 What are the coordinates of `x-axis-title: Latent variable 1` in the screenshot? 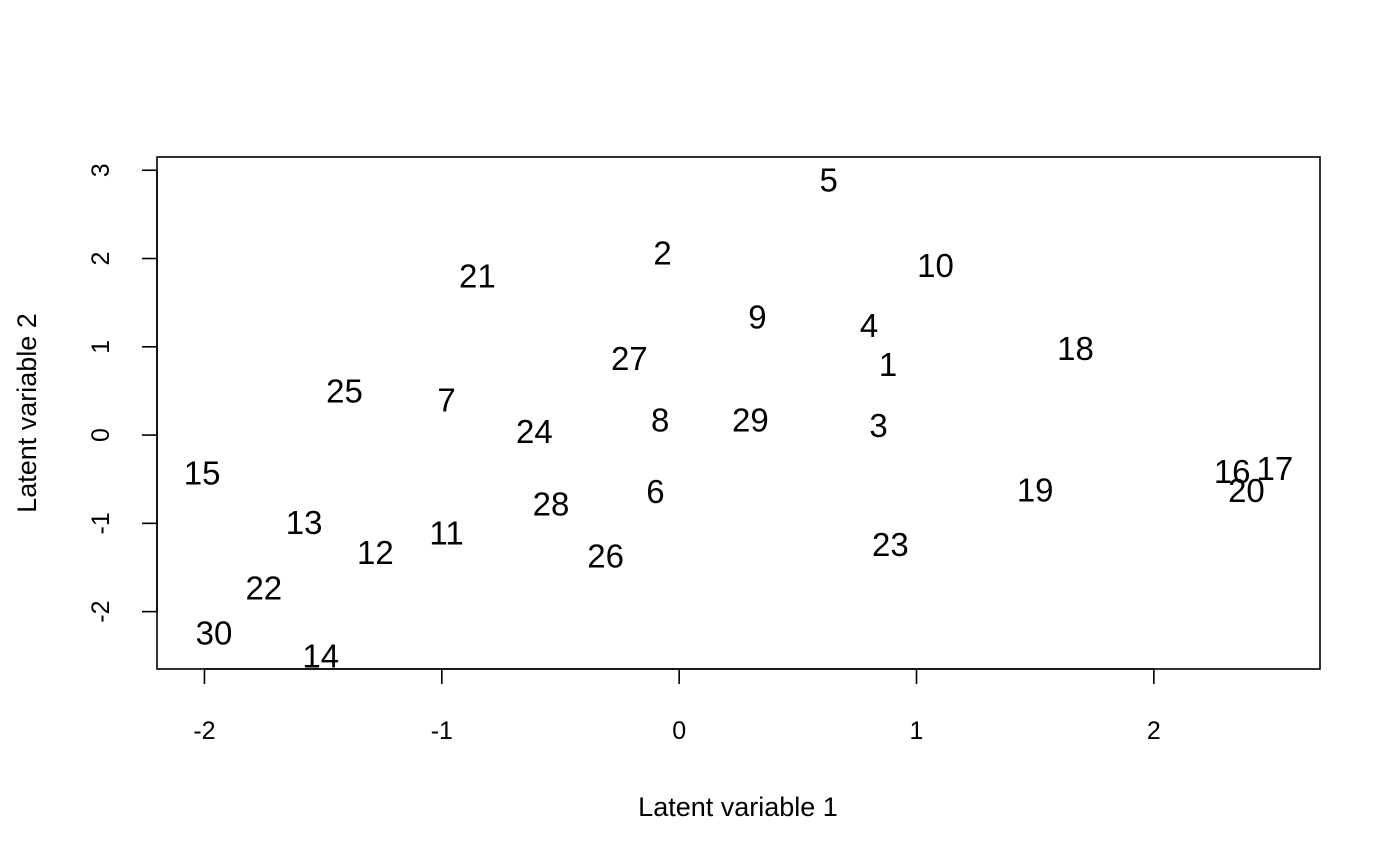 It's located at (738, 807).